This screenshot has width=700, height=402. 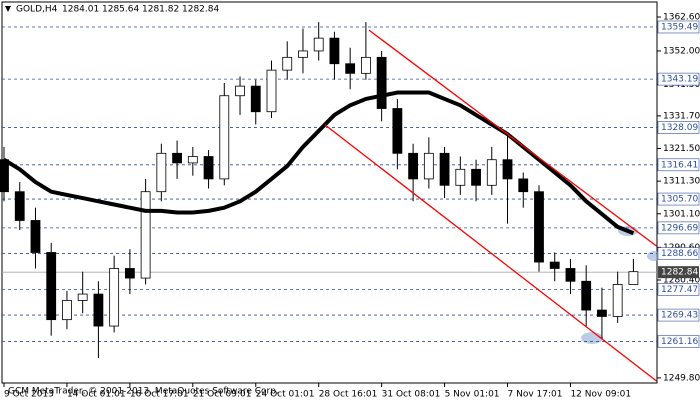 What do you see at coordinates (535, 395) in the screenshot?
I see `x-tick-label: 7 Nov 17:01` at bounding box center [535, 395].